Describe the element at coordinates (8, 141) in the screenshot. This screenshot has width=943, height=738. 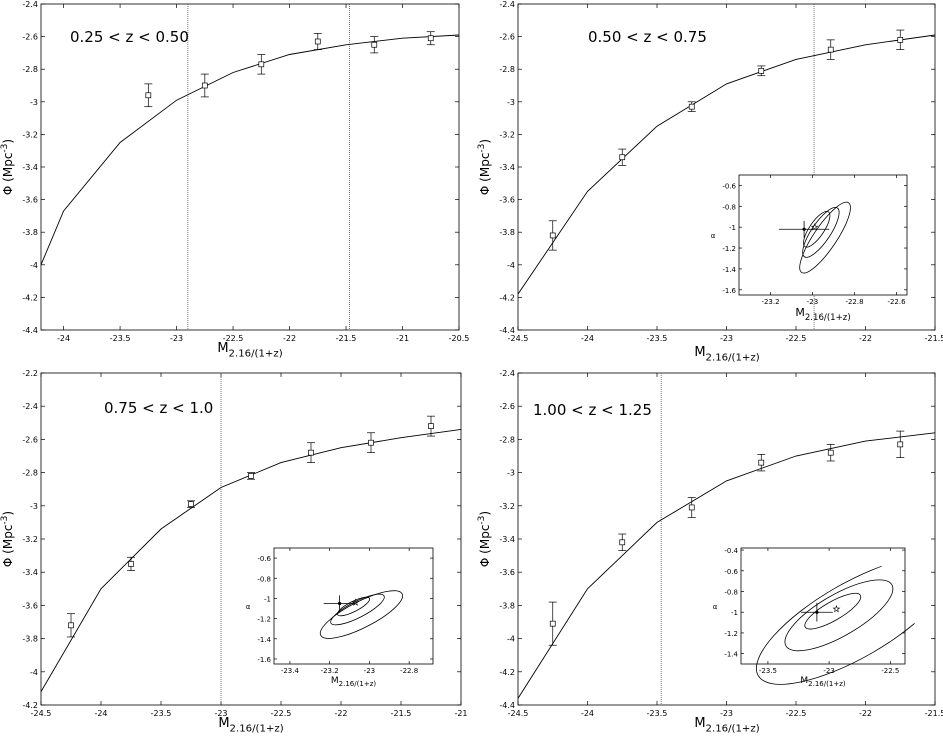
I see `panel-1-ylabel-close: )` at that location.